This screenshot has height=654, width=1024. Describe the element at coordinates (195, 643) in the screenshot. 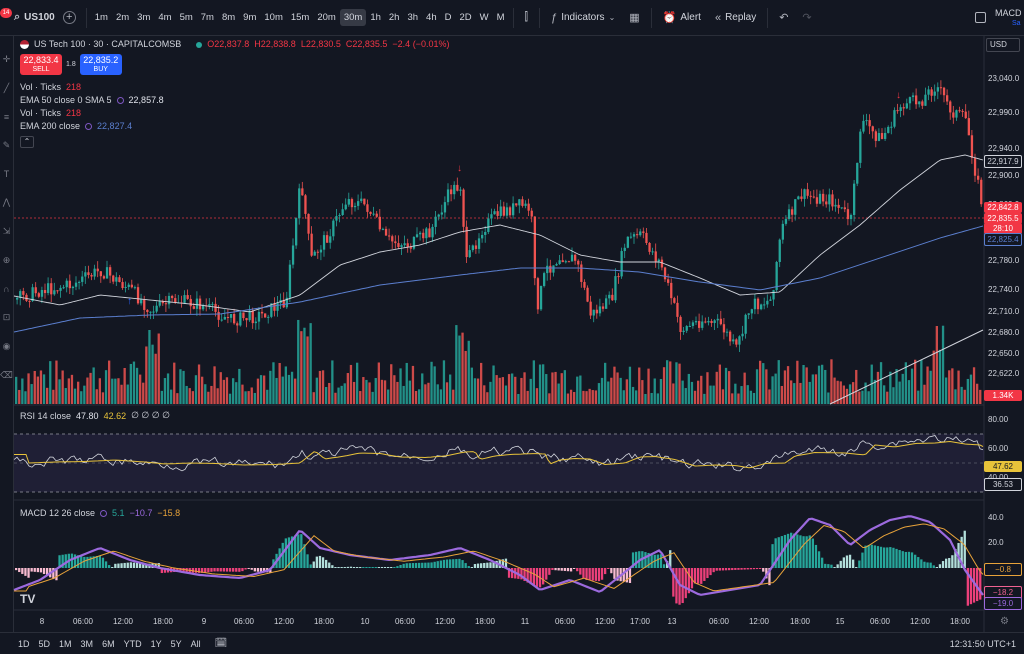

I see `range-All: All` at that location.